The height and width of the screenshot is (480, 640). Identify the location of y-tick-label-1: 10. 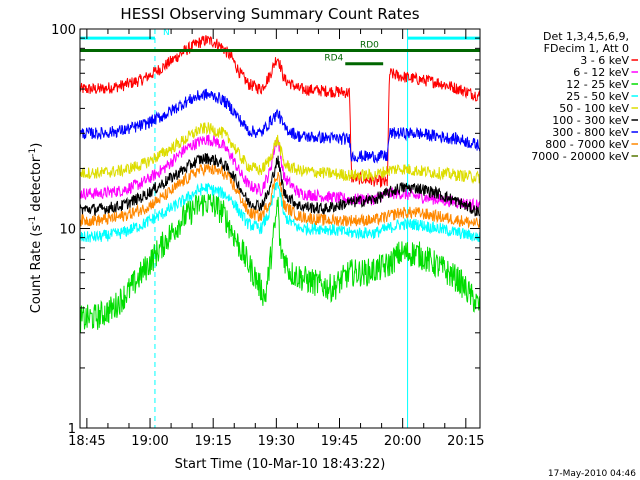
(67, 230).